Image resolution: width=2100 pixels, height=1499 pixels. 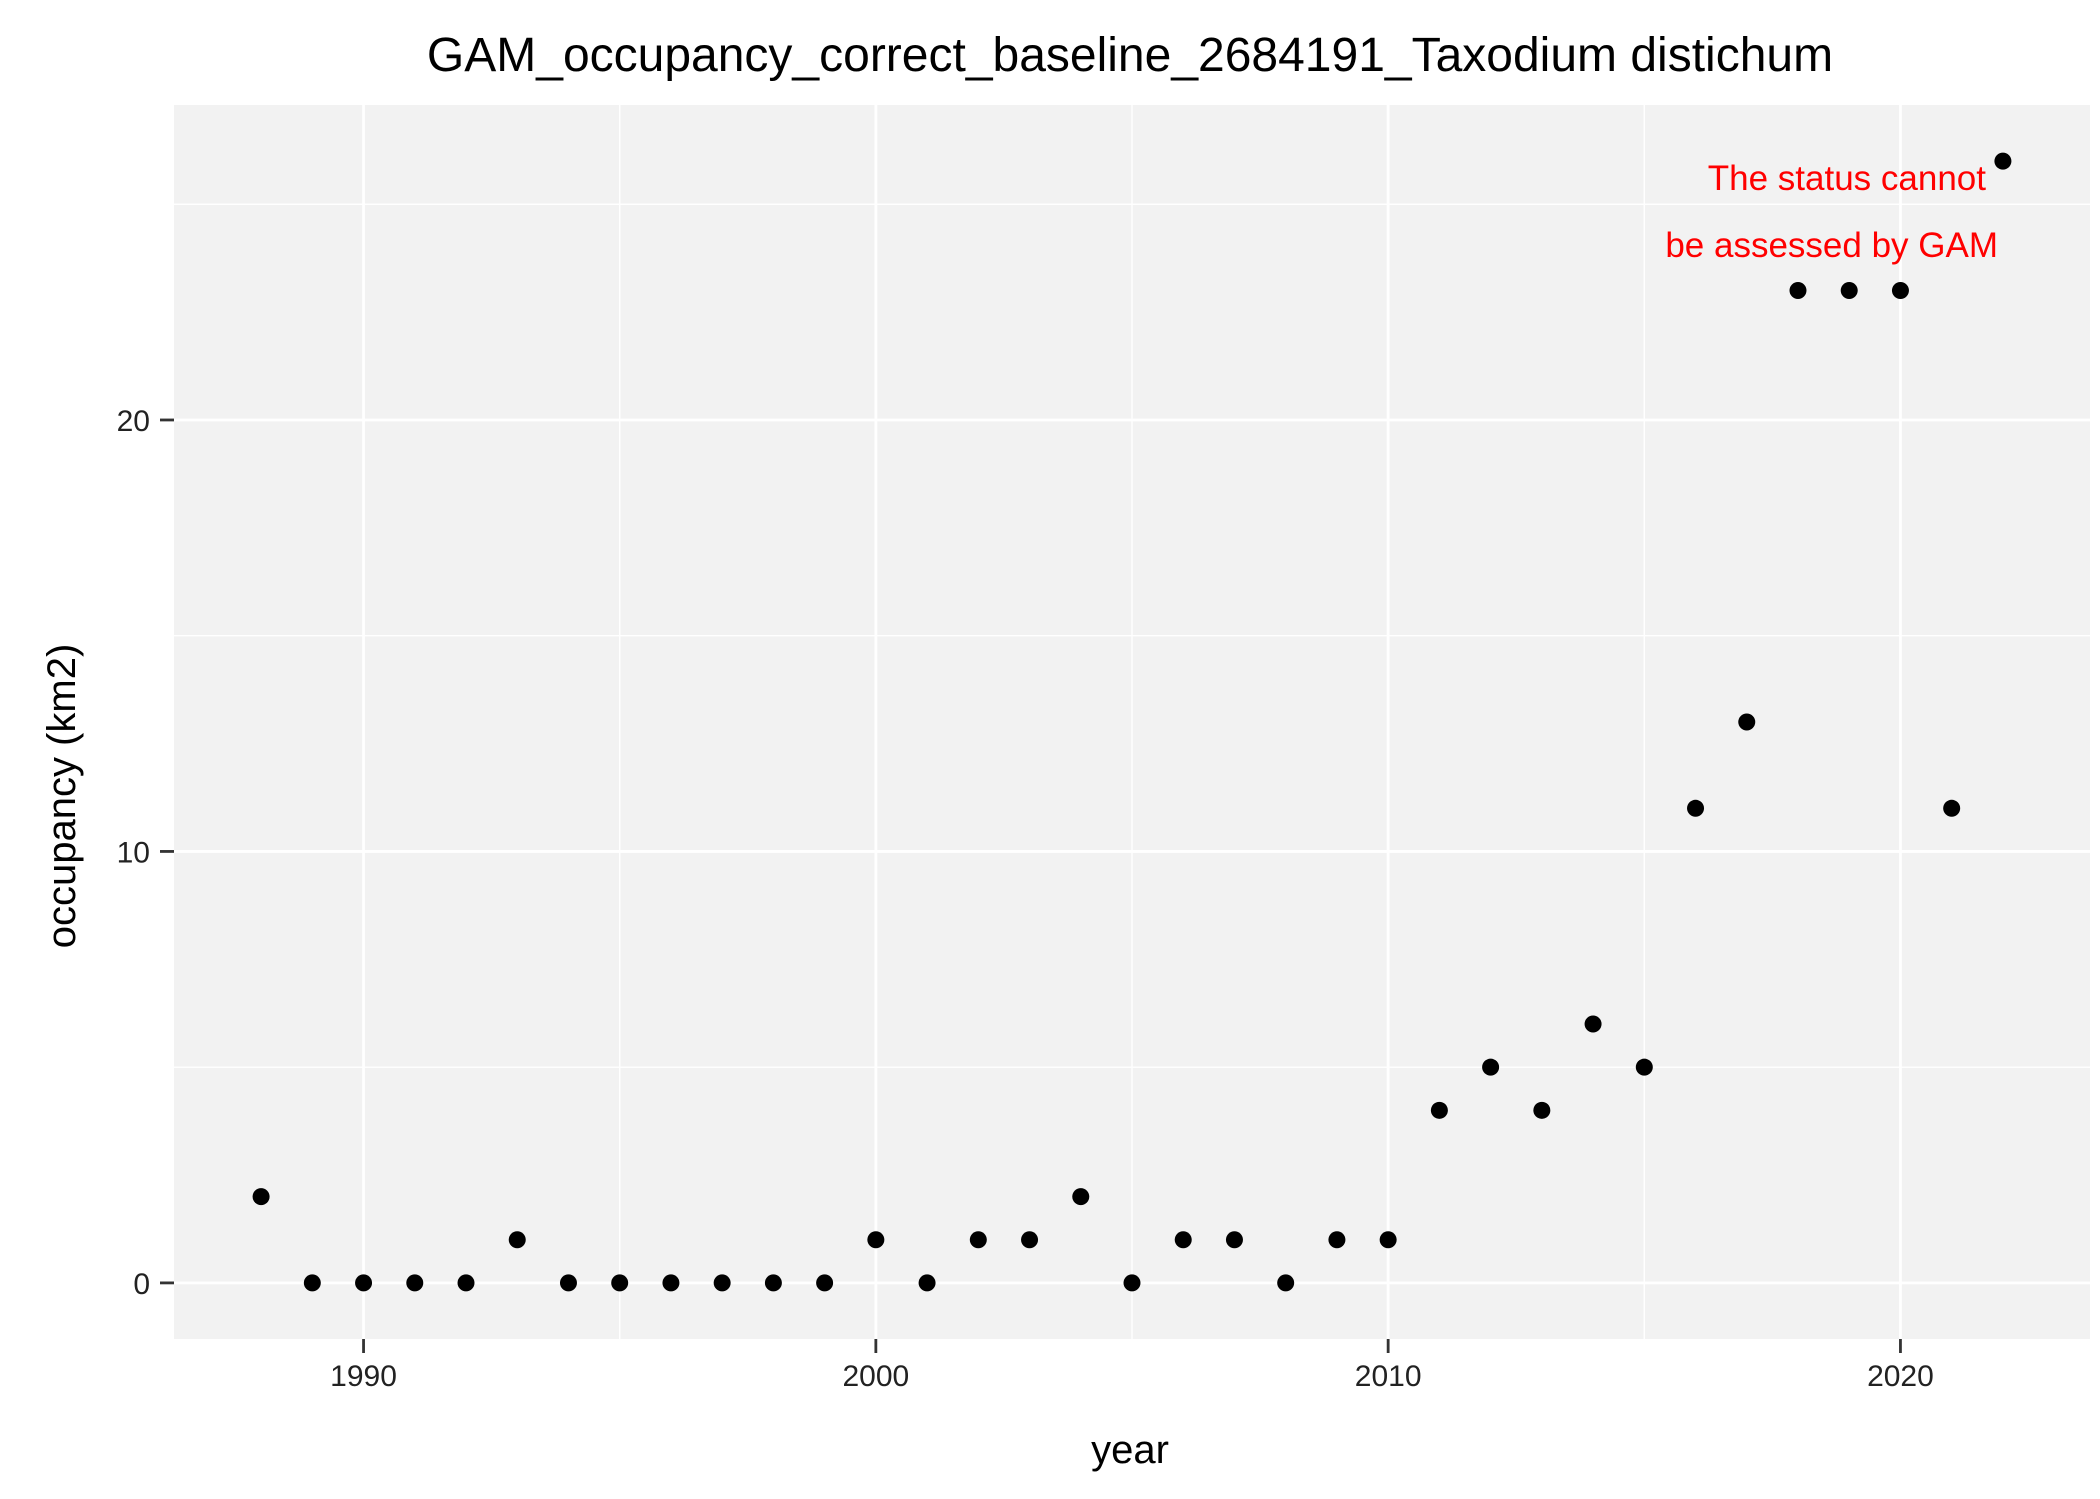 I want to click on x-tick-label: 2000, so click(x=875, y=1376).